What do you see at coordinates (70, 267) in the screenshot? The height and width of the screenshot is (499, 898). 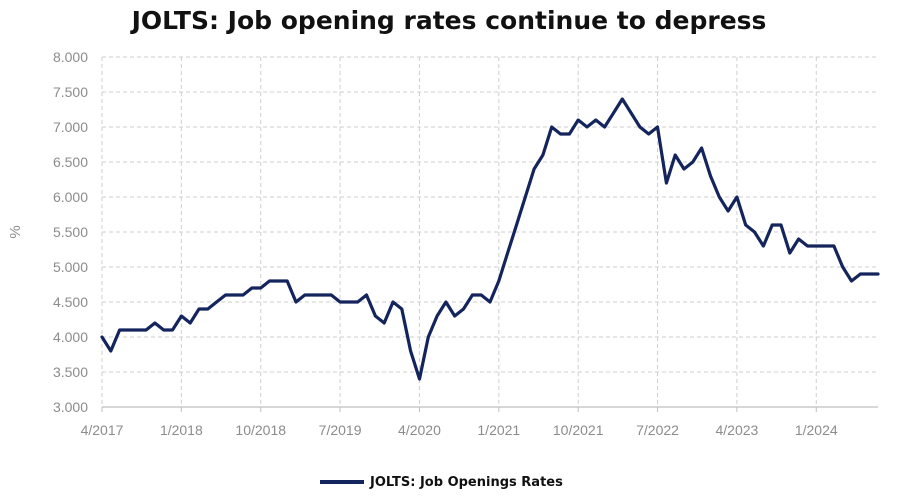 I see `y-tick-label: 5.000` at bounding box center [70, 267].